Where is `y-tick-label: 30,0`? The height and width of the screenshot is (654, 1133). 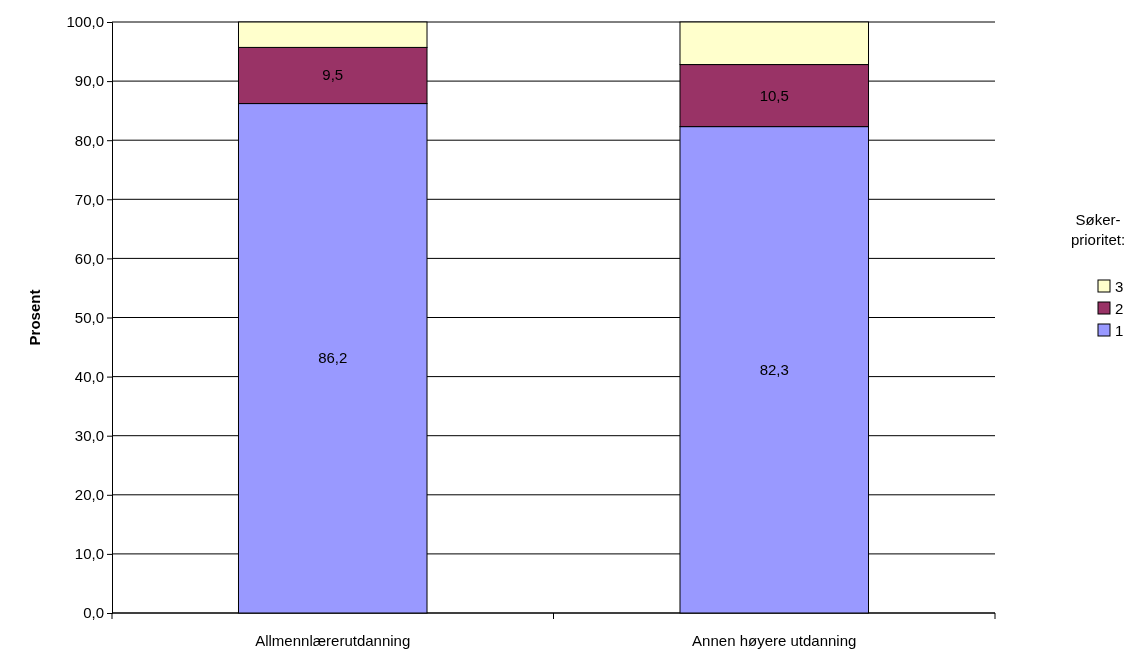 y-tick-label: 30,0 is located at coordinates (89, 435).